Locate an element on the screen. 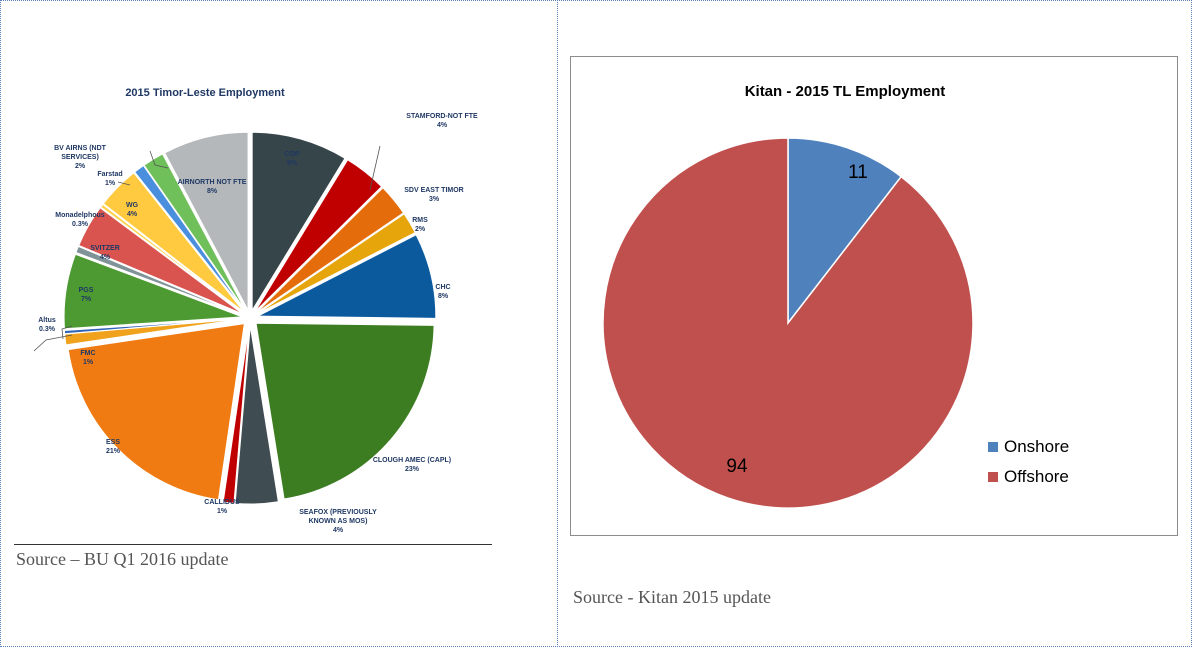 This screenshot has height=650, width=1195. pie-slice-airnorth-not-fte is located at coordinates (206, 221).